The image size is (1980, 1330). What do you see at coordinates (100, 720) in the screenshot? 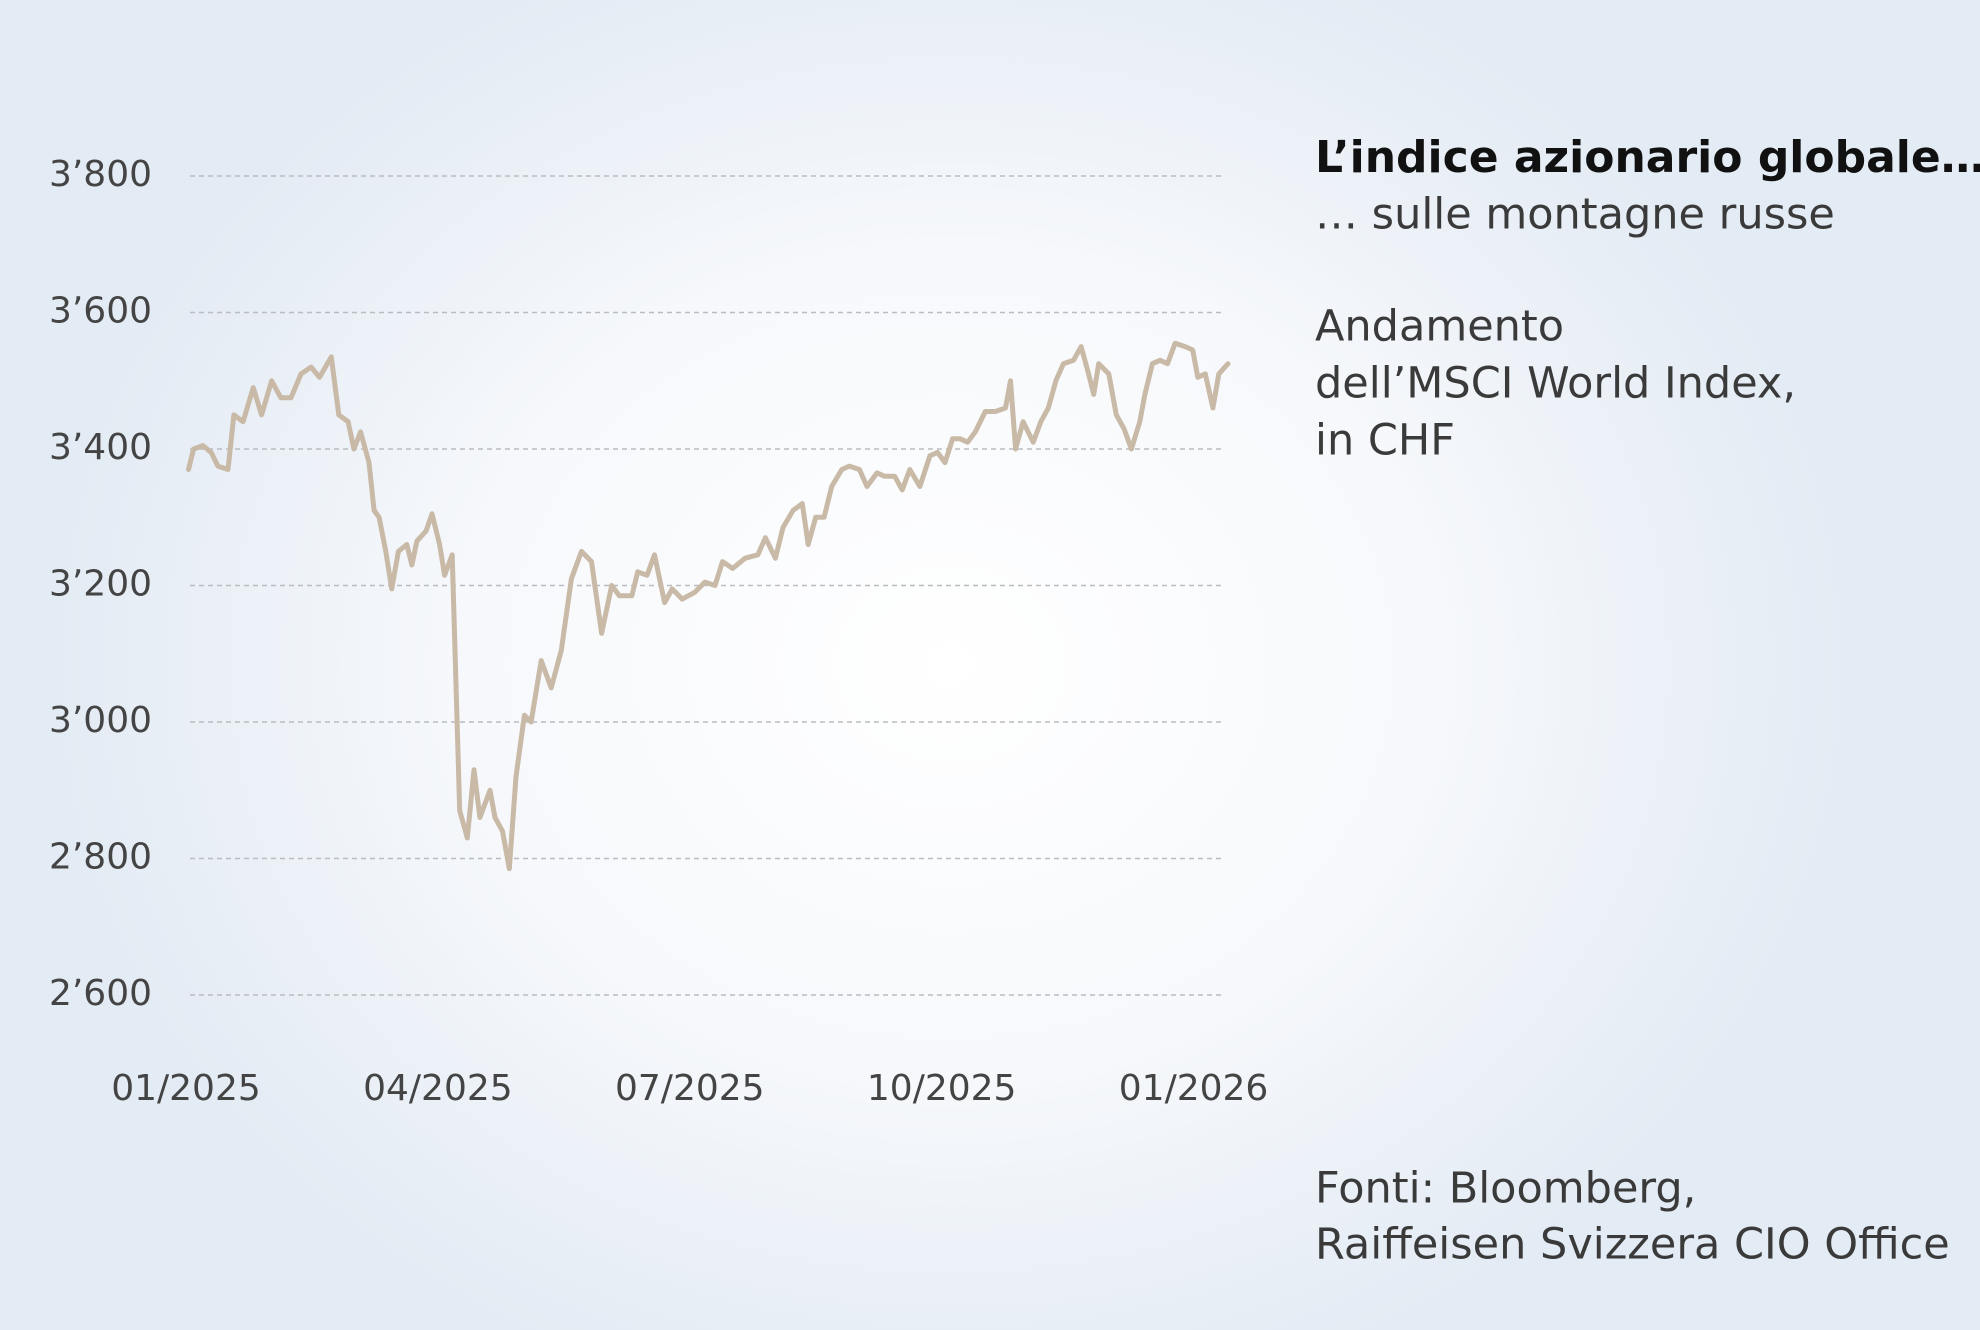
I see `y-tick-label: 3’000` at bounding box center [100, 720].